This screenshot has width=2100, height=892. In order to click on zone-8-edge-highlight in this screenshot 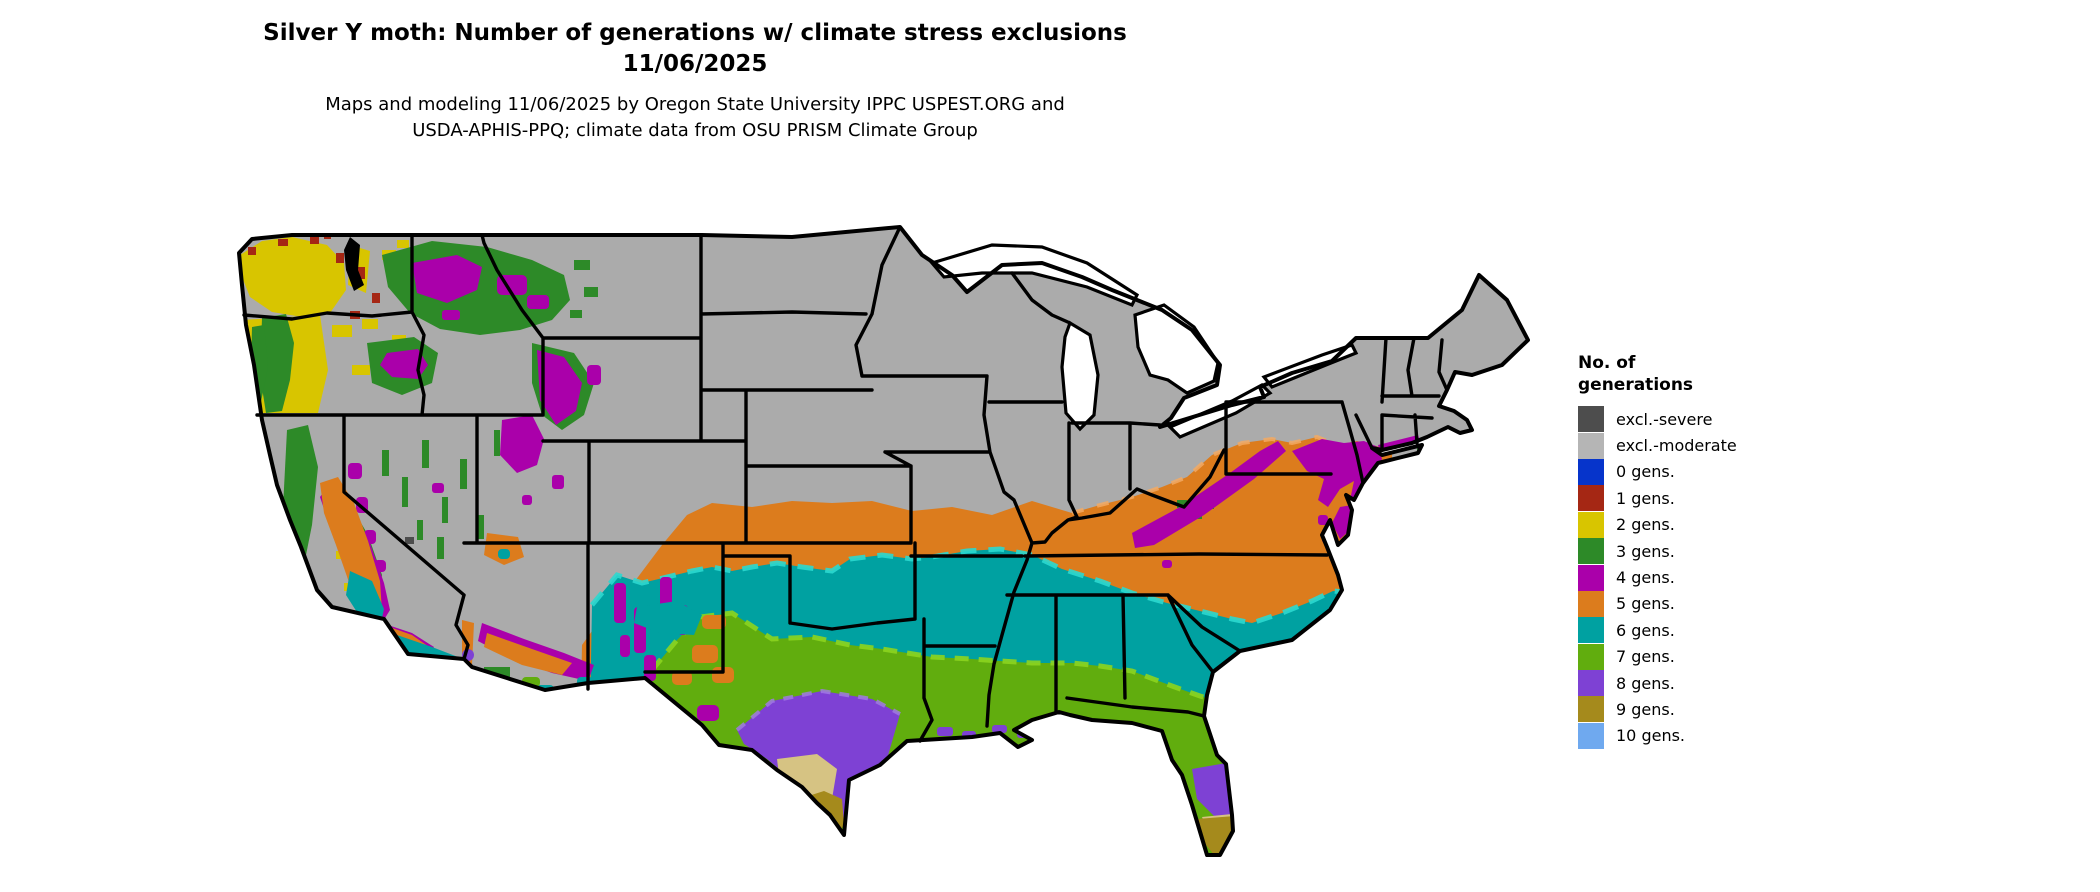, I will do `click(818, 710)`.